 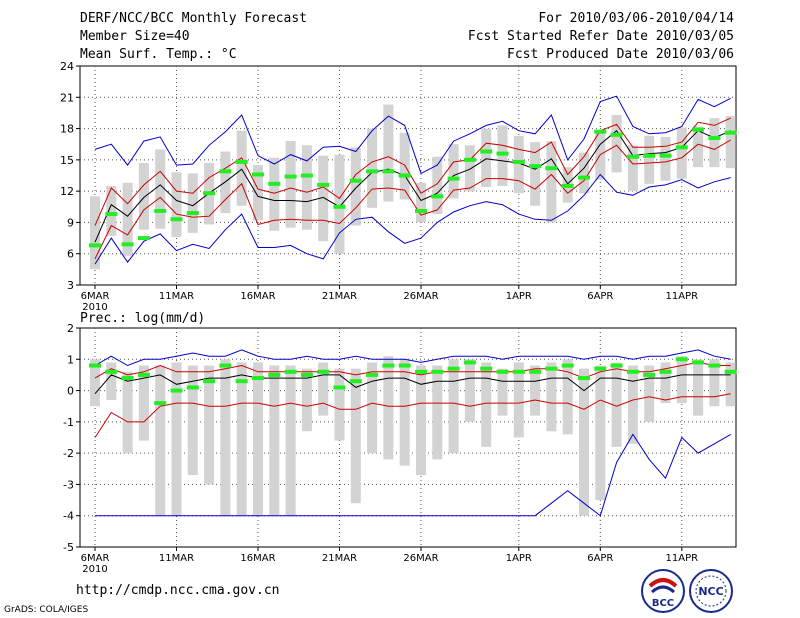 What do you see at coordinates (682, 296) in the screenshot?
I see `temp-xtick-label-7: 11APR` at bounding box center [682, 296].